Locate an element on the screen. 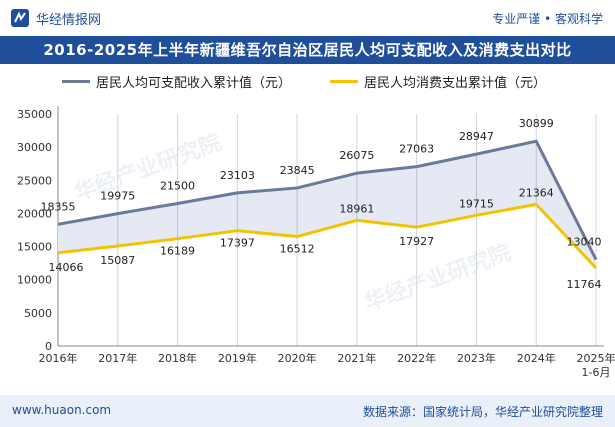  tagline: 专业严谨 • 客观科学 is located at coordinates (547, 19).